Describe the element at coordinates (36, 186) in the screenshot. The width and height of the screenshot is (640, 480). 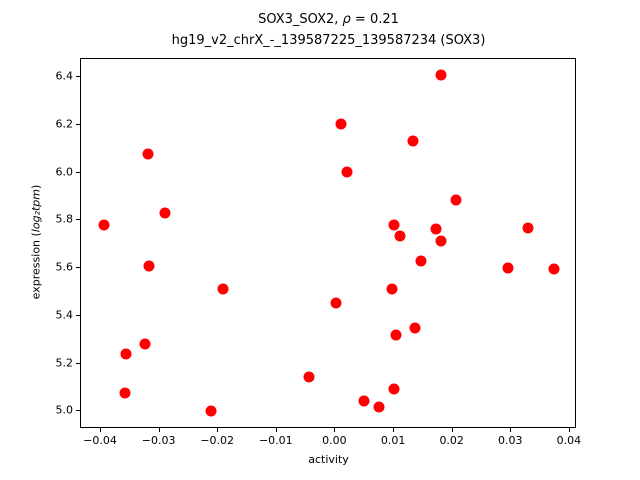
I see `y-axis-label-suffix: )` at that location.